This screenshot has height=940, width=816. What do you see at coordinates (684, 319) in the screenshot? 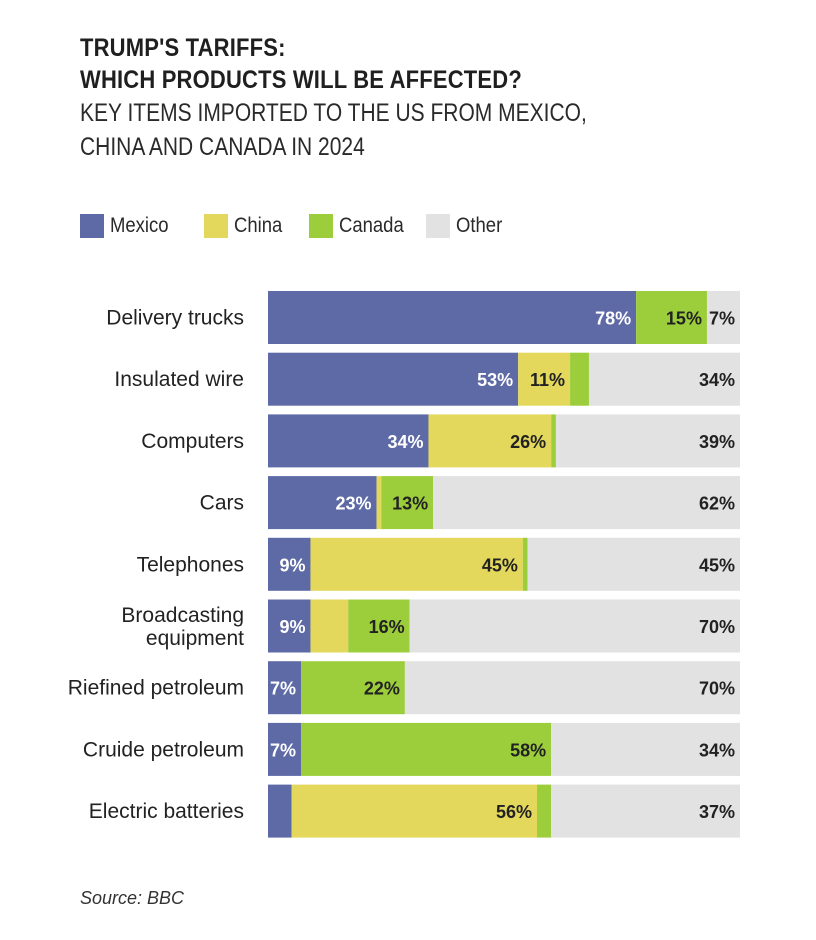
I see `value-label-delivery-trucks-canada: 15%` at bounding box center [684, 319].